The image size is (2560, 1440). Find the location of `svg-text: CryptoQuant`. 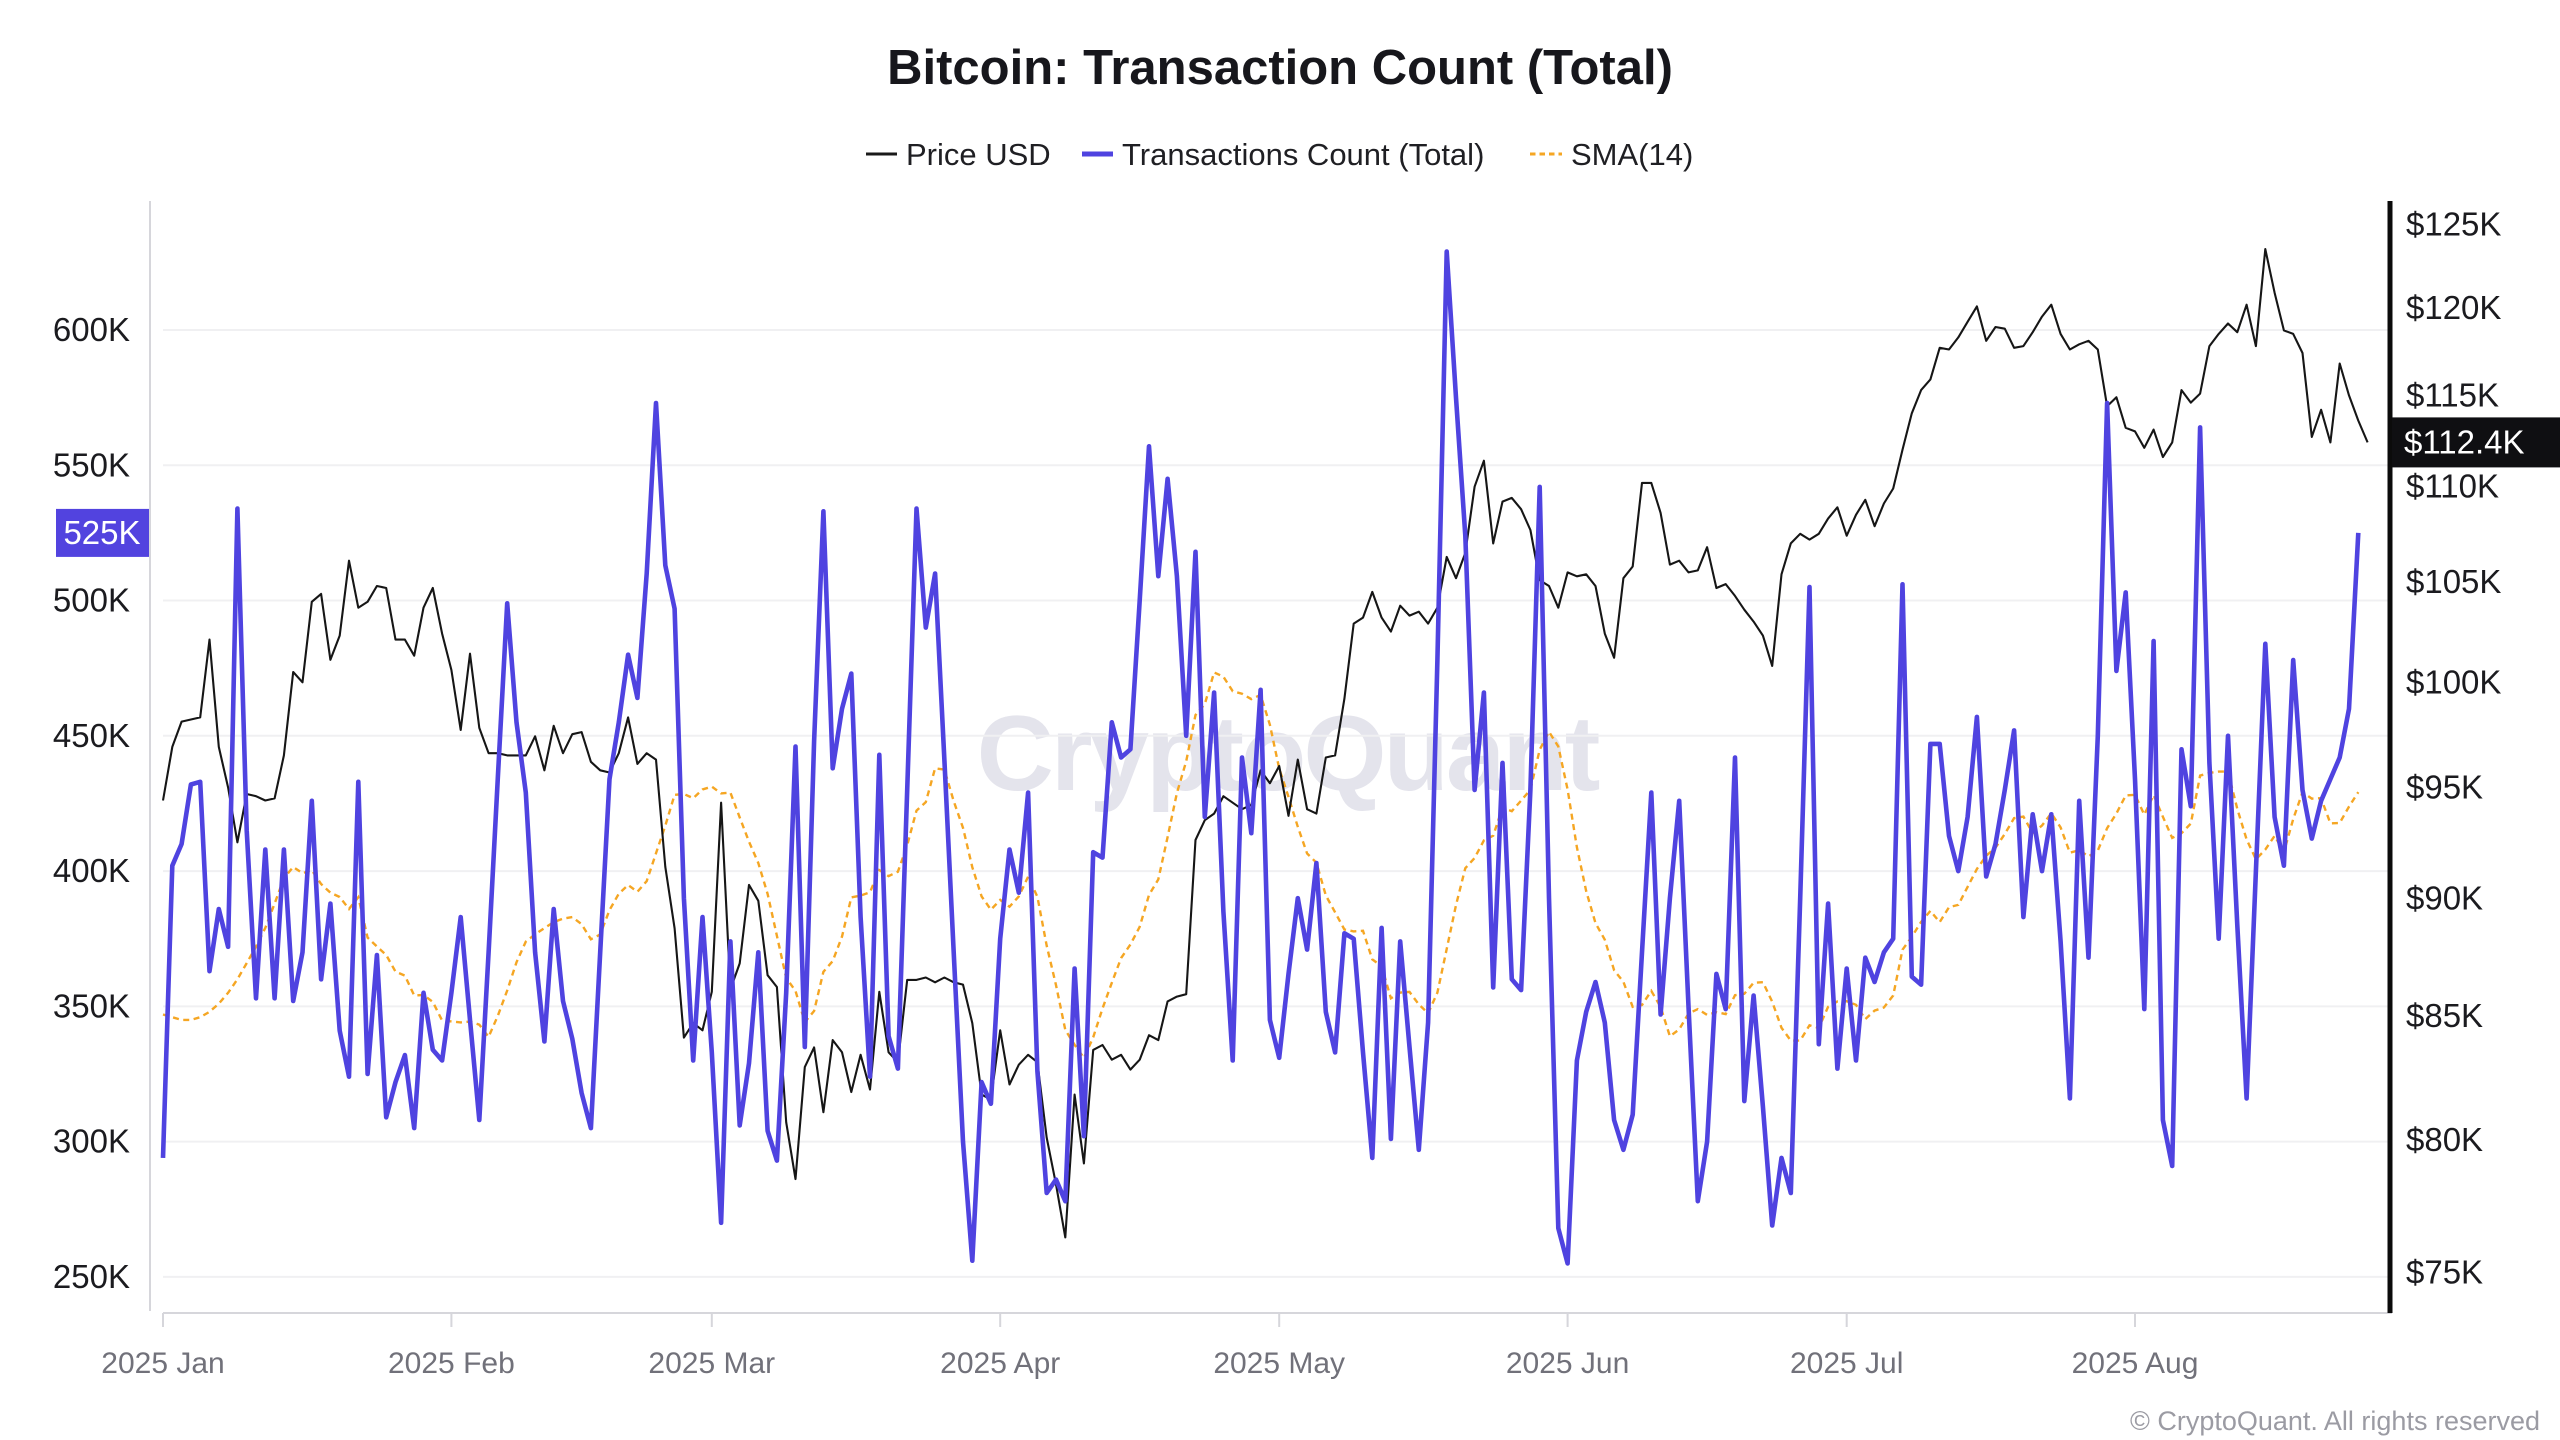

svg-text: CryptoQuant is located at coordinates (1288, 753).